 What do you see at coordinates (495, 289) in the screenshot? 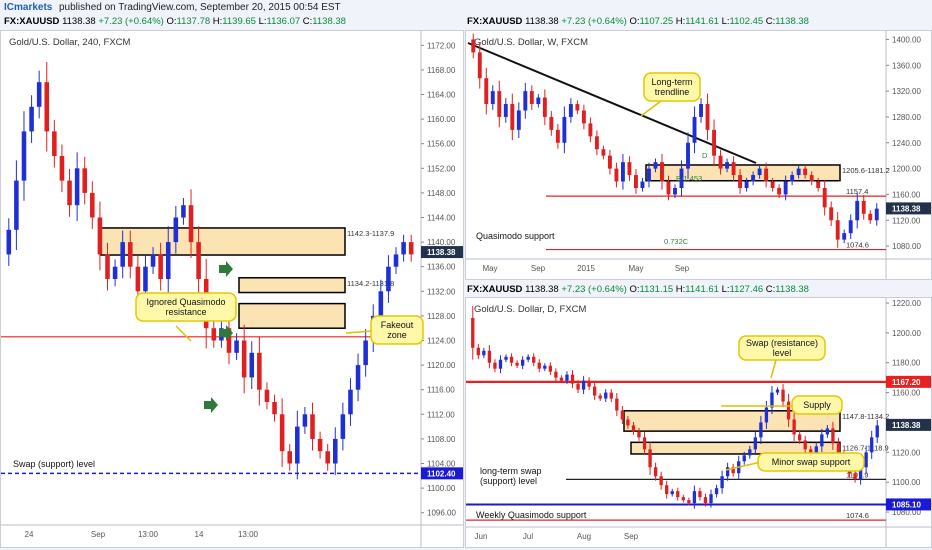
I see `symbol: FX:XAUUSD` at bounding box center [495, 289].